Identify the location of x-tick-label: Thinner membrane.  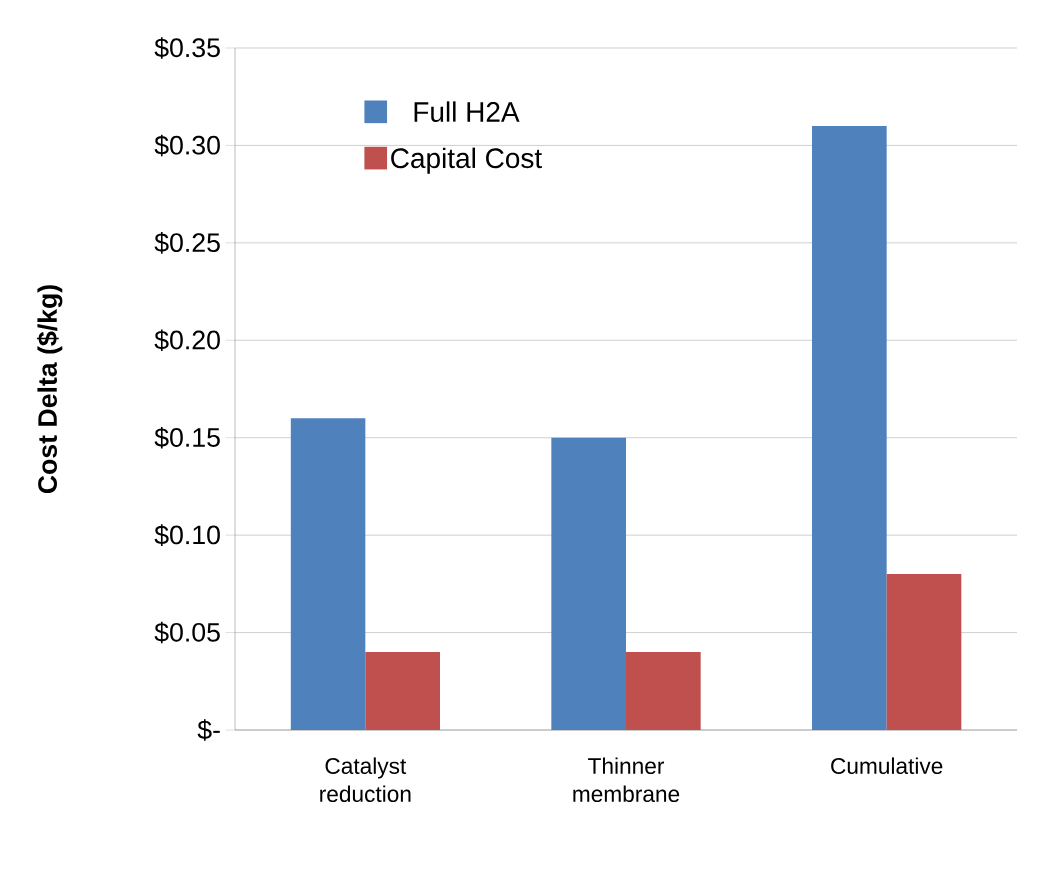
(626, 780).